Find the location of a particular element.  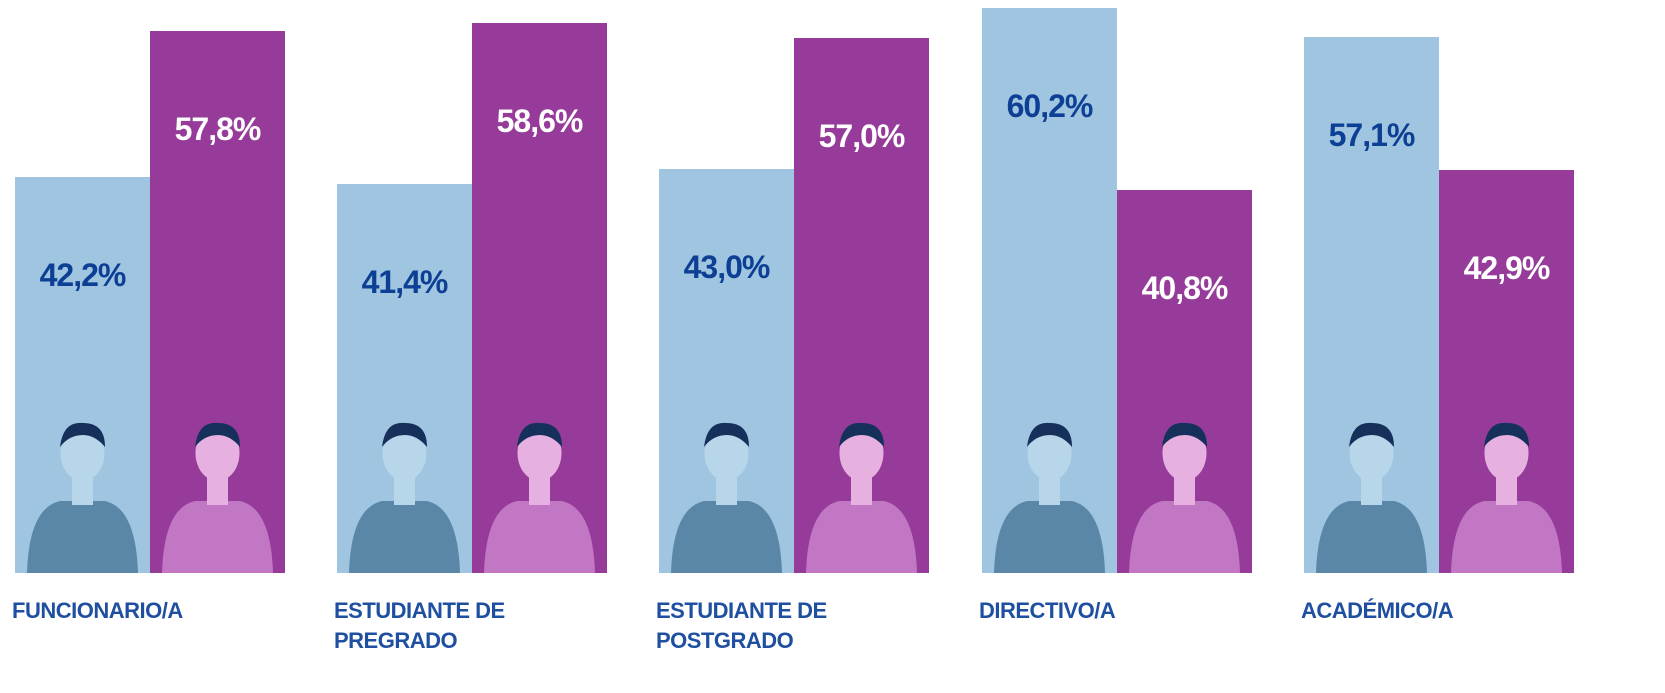

value-label: 41,4% is located at coordinates (405, 282).